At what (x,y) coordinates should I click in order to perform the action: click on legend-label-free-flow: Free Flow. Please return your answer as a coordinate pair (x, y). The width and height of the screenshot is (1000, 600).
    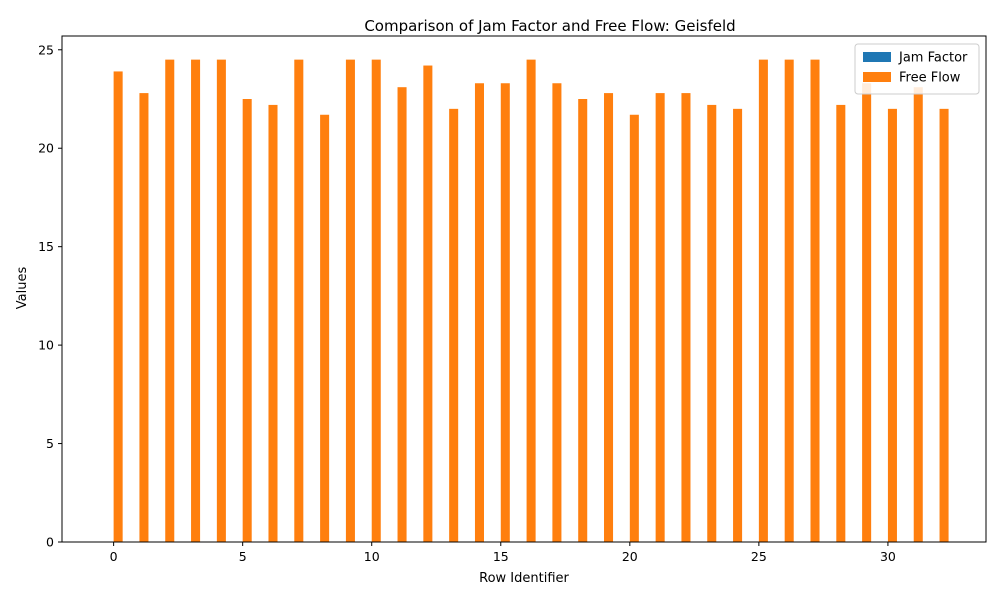
    Looking at the image, I should click on (930, 78).